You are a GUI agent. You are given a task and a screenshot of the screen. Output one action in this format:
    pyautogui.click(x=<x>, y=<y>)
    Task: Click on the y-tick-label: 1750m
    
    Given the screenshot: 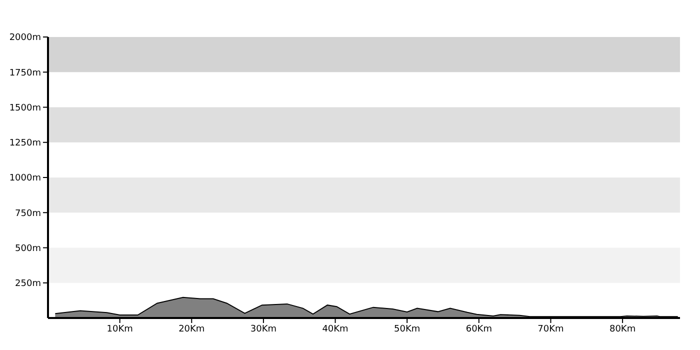 What is the action you would take?
    pyautogui.click(x=25, y=73)
    